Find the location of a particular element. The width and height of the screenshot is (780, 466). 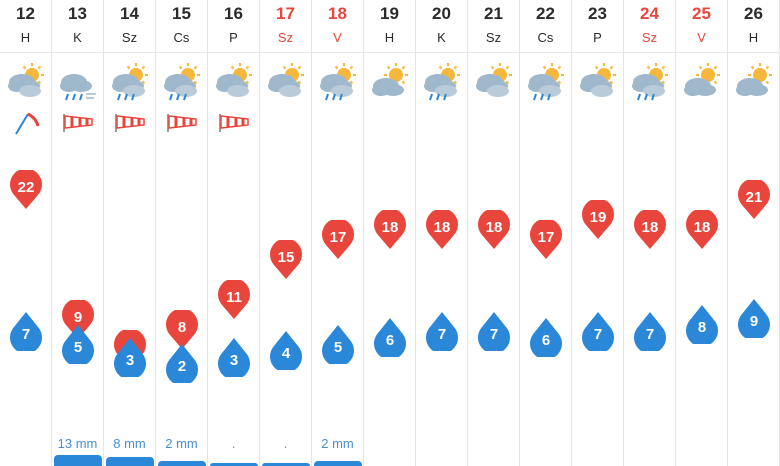

low-temp-value: 2 is located at coordinates (182, 366).